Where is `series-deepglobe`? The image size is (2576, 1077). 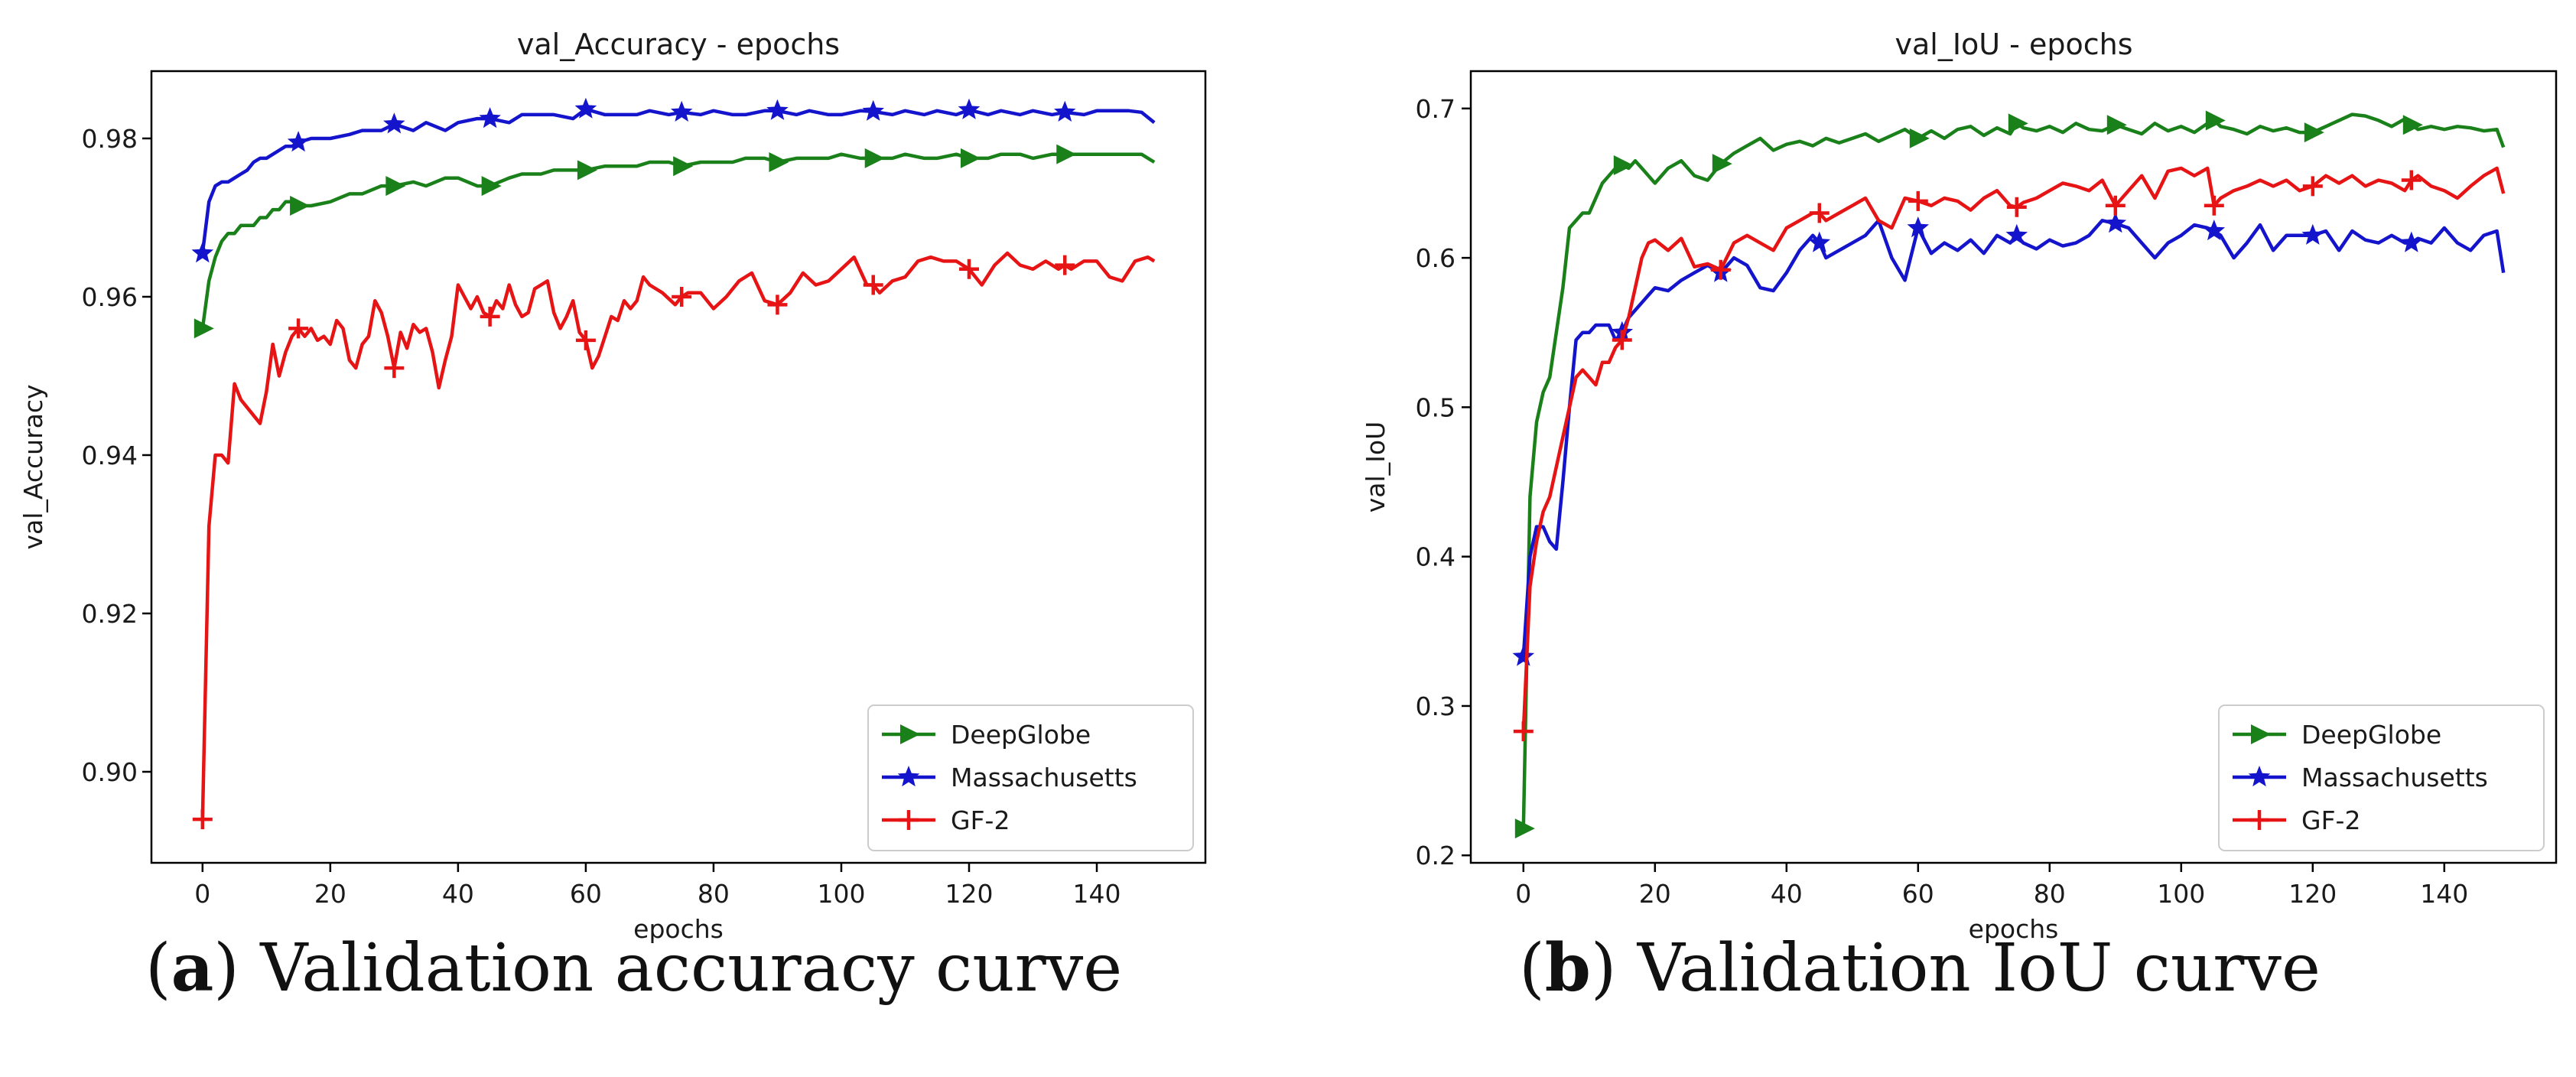
series-deepglobe is located at coordinates (675, 241).